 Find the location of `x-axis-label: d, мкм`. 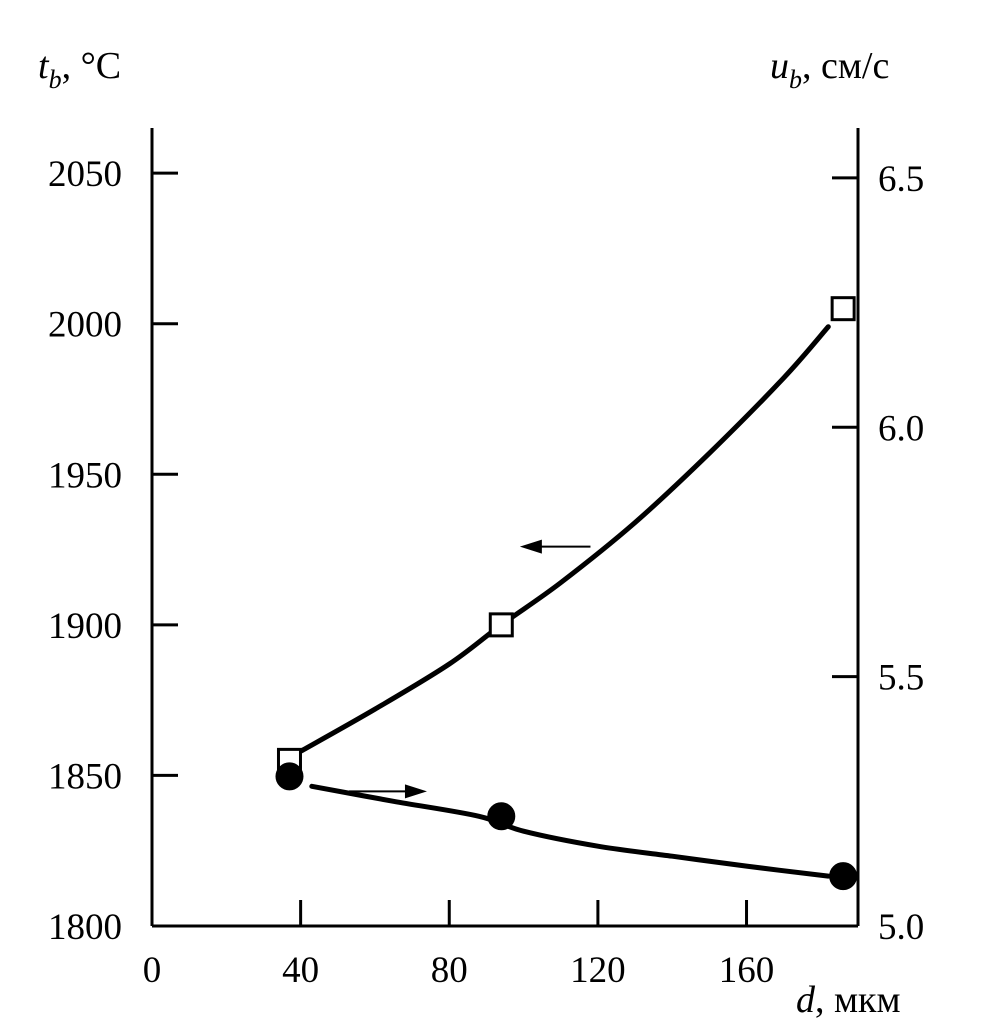

x-axis-label: d, мкм is located at coordinates (848, 1000).